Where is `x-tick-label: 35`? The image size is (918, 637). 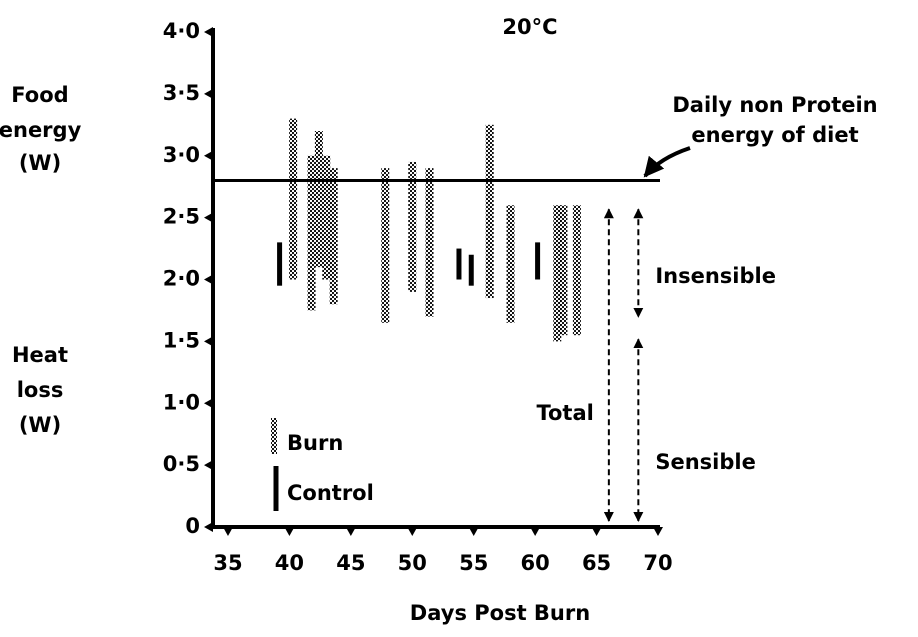
x-tick-label: 35 is located at coordinates (227, 563).